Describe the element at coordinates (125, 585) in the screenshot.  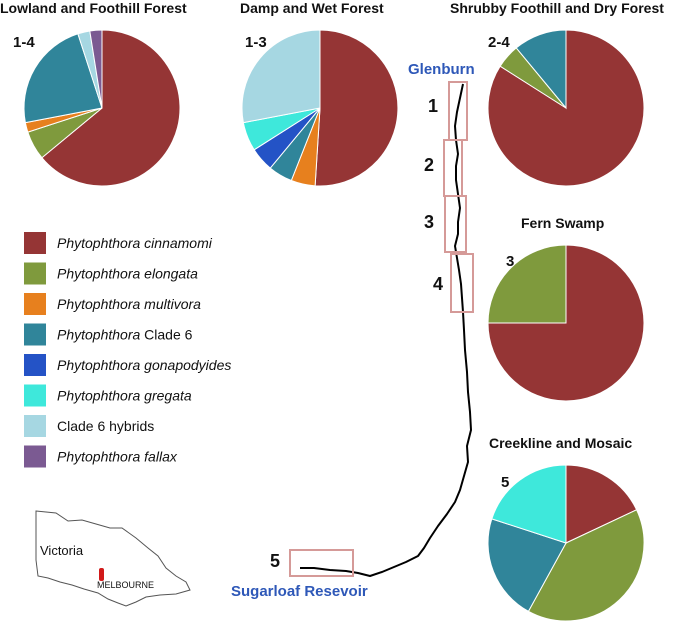
I see `inset-city-label: MELBOURNE` at that location.